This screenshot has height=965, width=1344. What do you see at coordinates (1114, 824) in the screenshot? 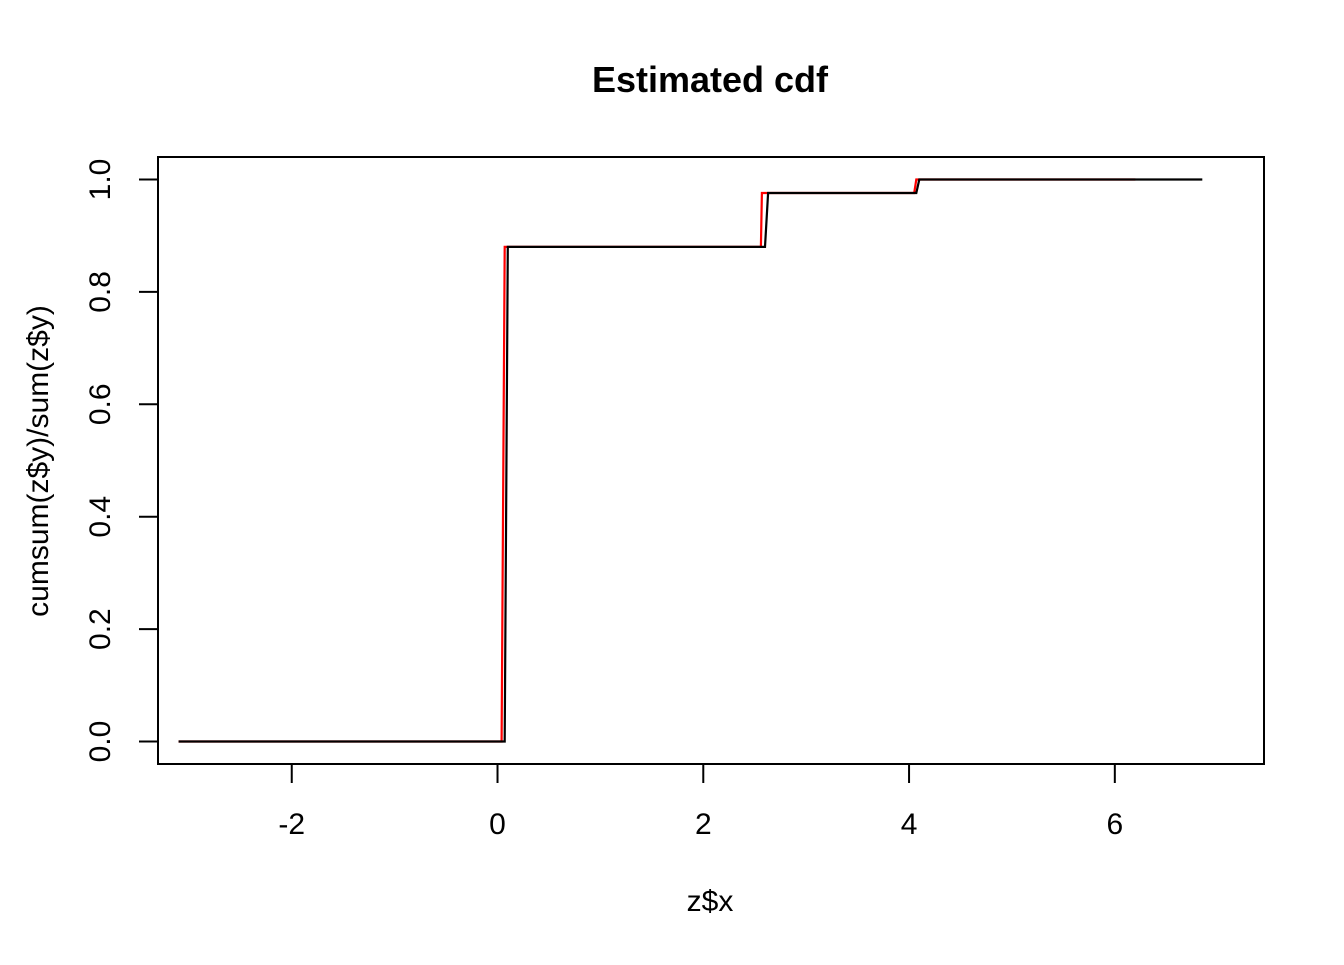
I see `x-tick-label: 6` at bounding box center [1114, 824].